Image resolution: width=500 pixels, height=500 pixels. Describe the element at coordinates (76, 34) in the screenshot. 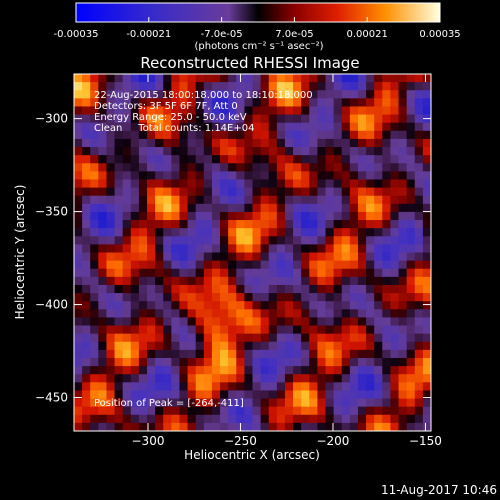

I see `colorbar-tick-label: -0.00035` at that location.